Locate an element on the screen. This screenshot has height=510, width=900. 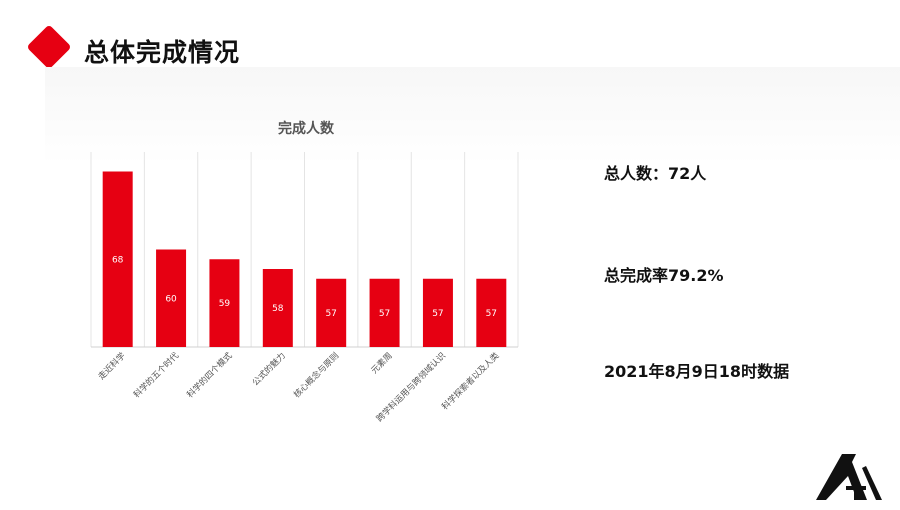
x-tick-label: 元素周 is located at coordinates (382, 363).